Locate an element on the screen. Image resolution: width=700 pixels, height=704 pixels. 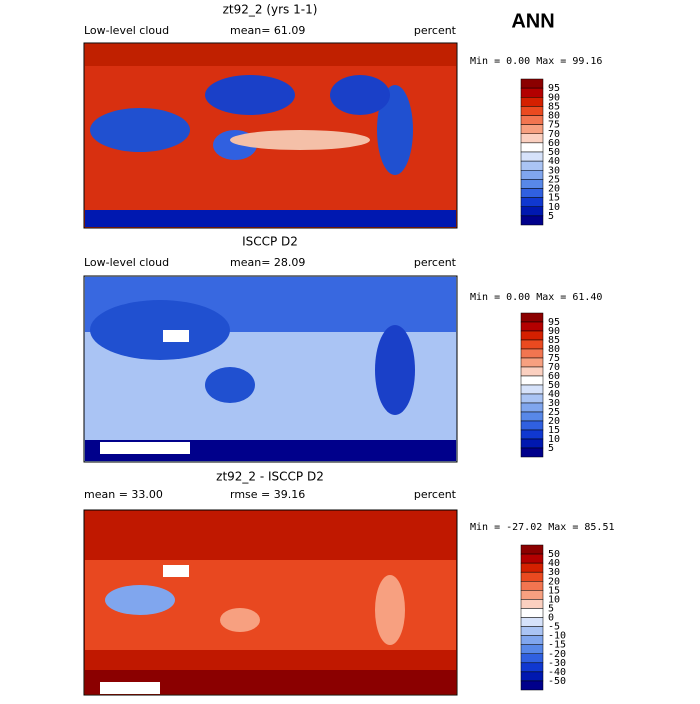
colorbar-label: 0 is located at coordinates (551, 618).